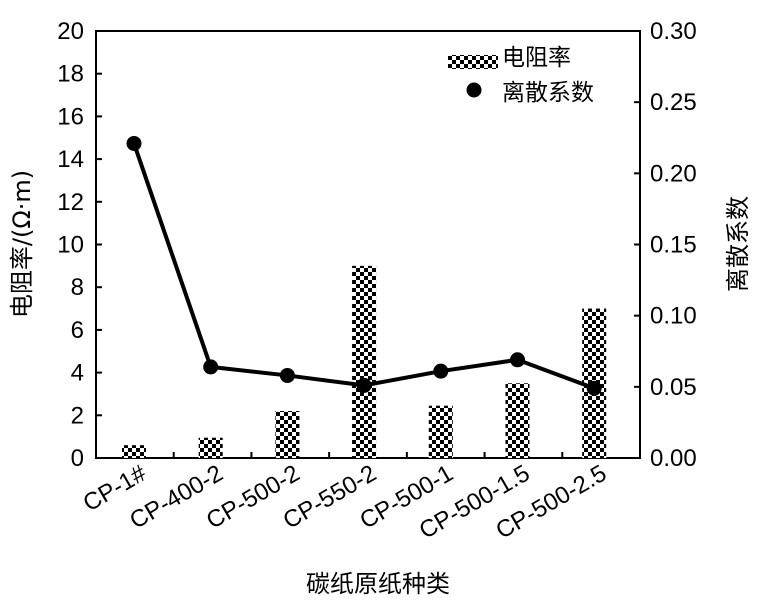 Image resolution: width=759 pixels, height=601 pixels. I want to click on legend-bar-label: 电阻率, so click(536, 58).